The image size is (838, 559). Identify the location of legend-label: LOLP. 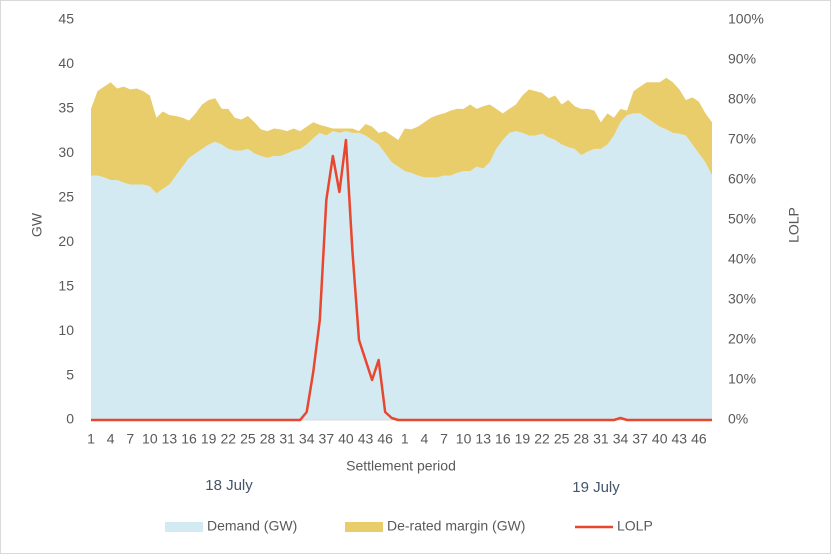
(635, 526).